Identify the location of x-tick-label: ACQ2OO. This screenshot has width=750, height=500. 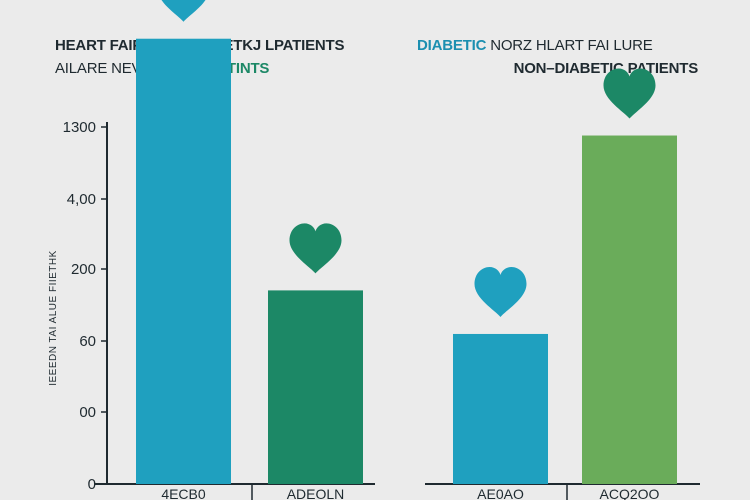
(630, 493).